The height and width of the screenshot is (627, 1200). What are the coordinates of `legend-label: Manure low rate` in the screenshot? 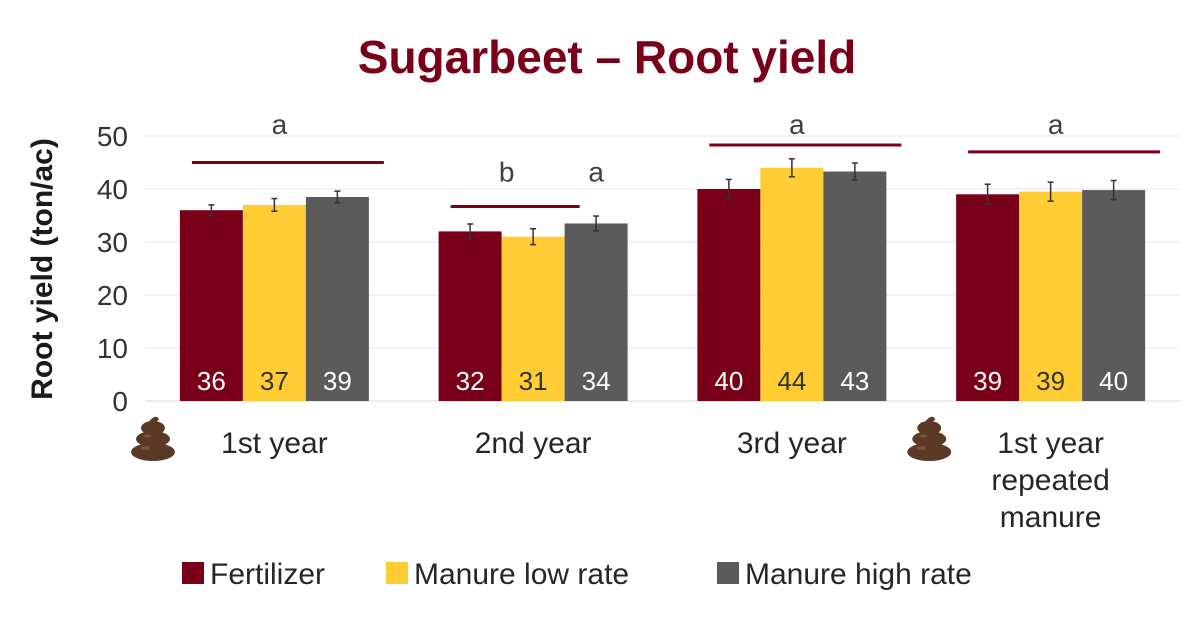 It's located at (521, 574).